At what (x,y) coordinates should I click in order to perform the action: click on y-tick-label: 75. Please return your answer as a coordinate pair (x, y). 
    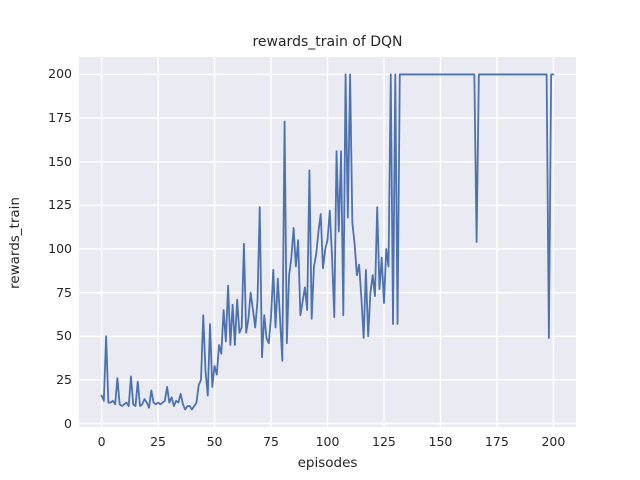
    Looking at the image, I should click on (64, 292).